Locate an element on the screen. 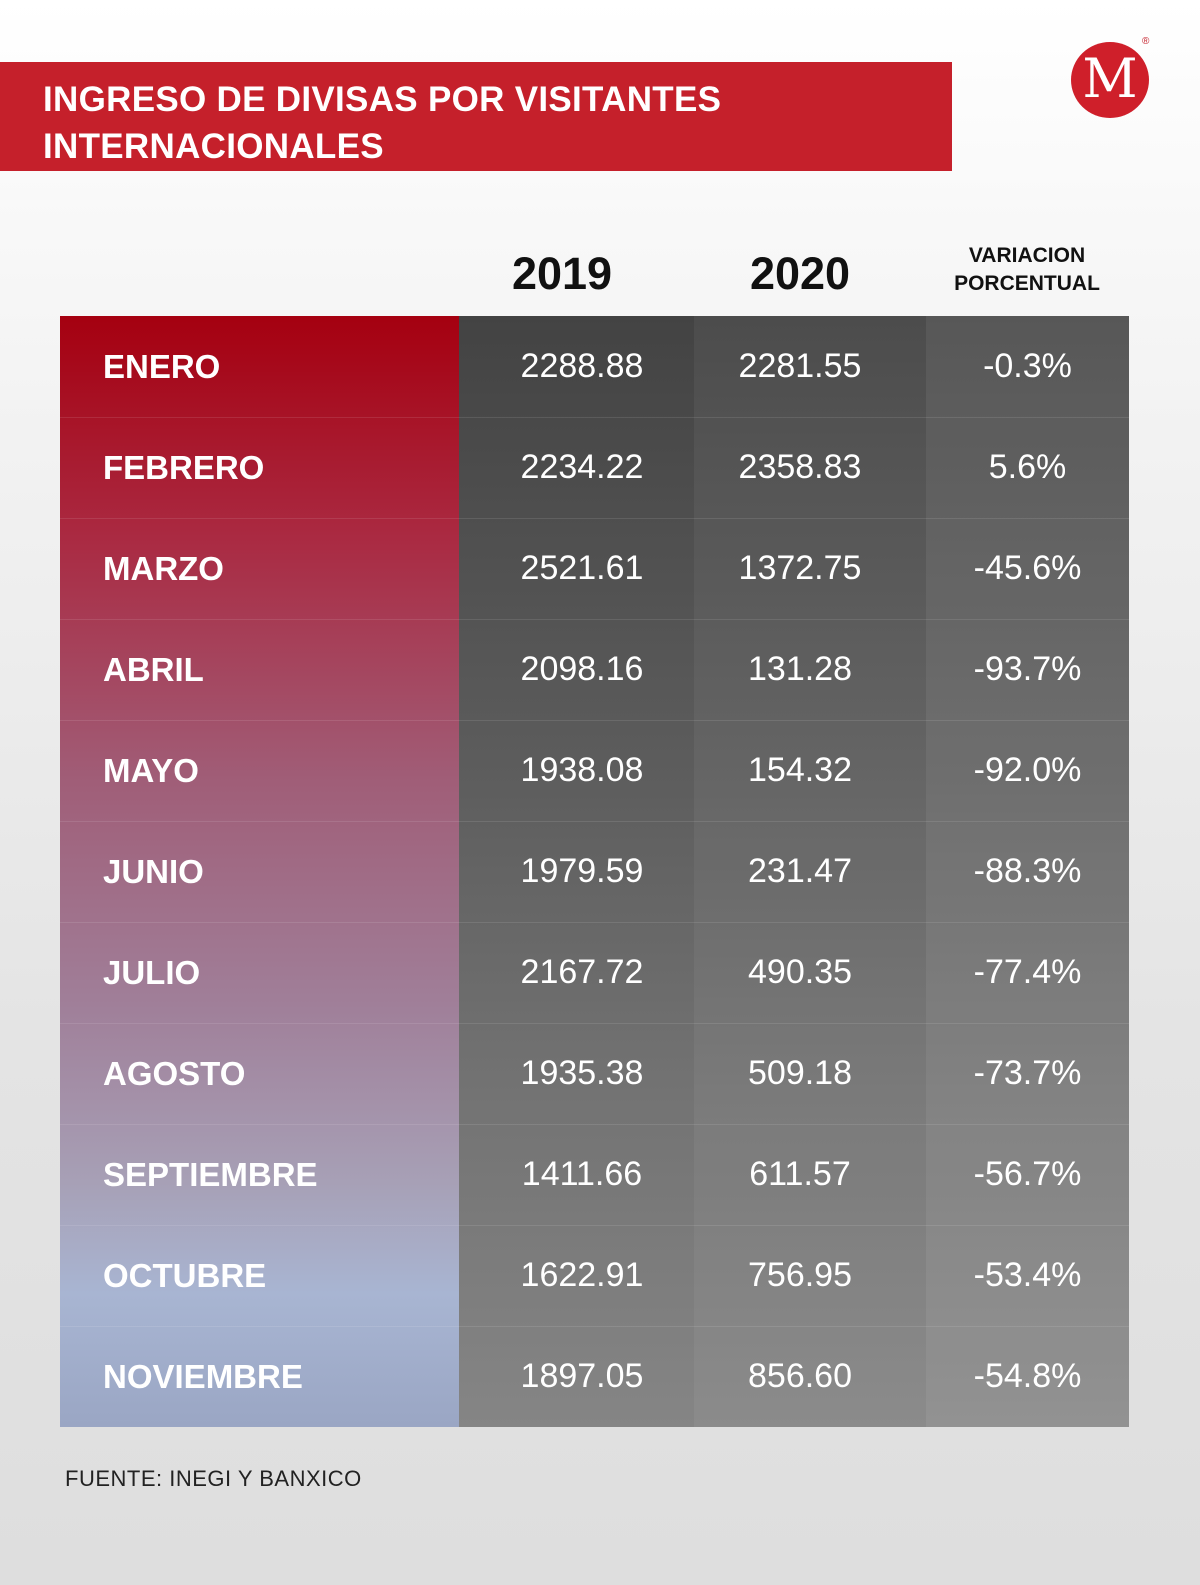  value-variation: 5.6% is located at coordinates (1027, 467).